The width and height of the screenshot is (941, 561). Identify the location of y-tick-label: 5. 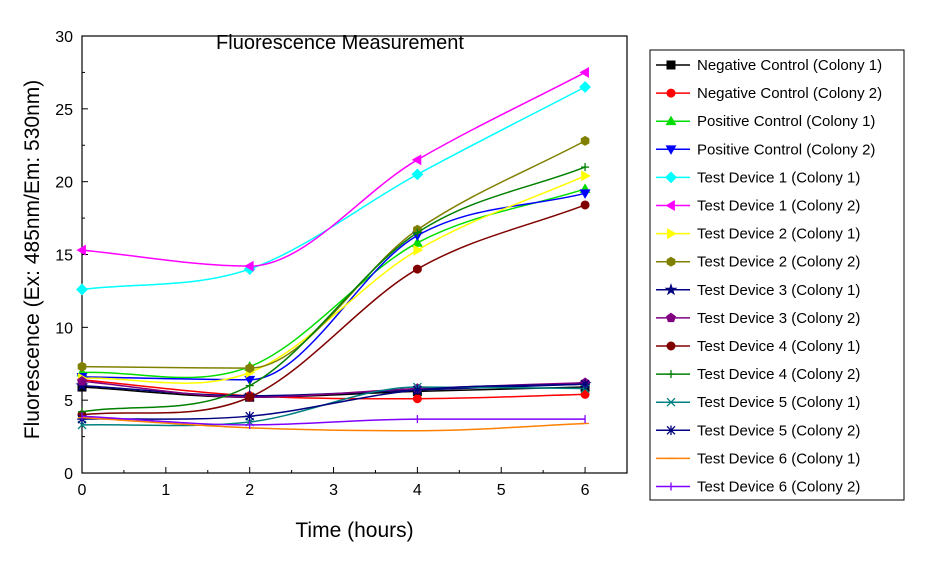
(68, 401).